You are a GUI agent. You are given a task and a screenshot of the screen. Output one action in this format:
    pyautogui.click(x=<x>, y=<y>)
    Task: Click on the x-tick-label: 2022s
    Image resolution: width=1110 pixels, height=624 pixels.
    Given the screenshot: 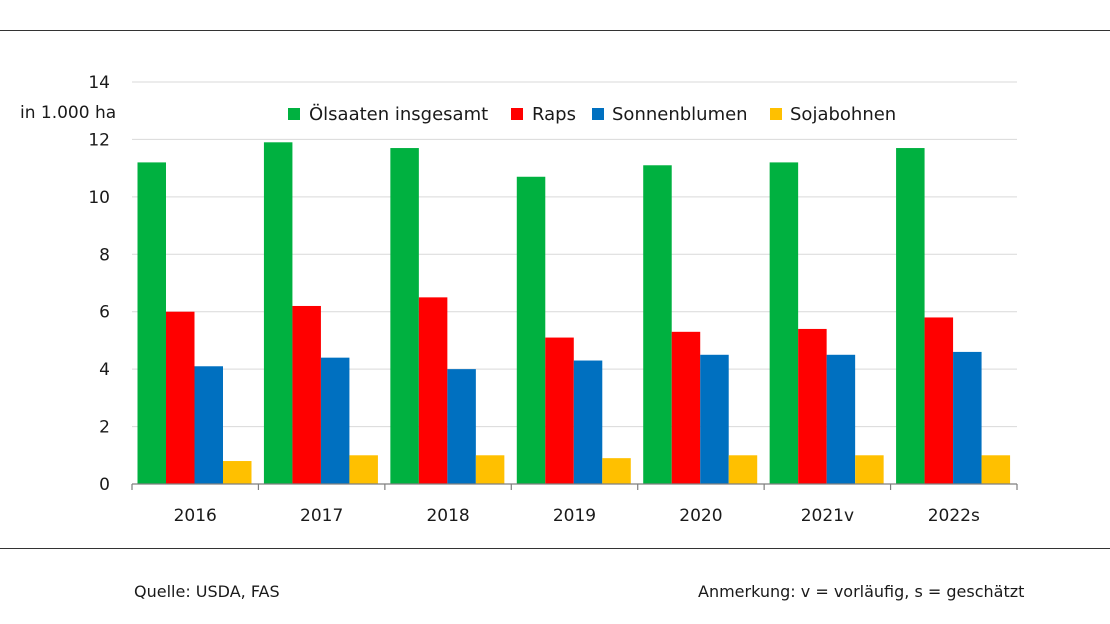 What is the action you would take?
    pyautogui.click(x=954, y=516)
    